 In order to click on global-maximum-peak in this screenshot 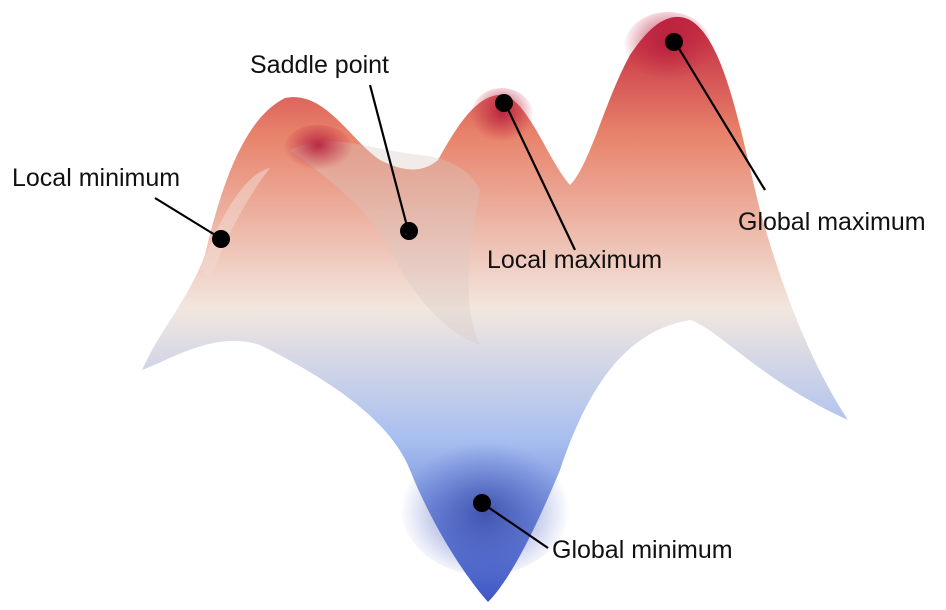, I will do `click(668, 50)`.